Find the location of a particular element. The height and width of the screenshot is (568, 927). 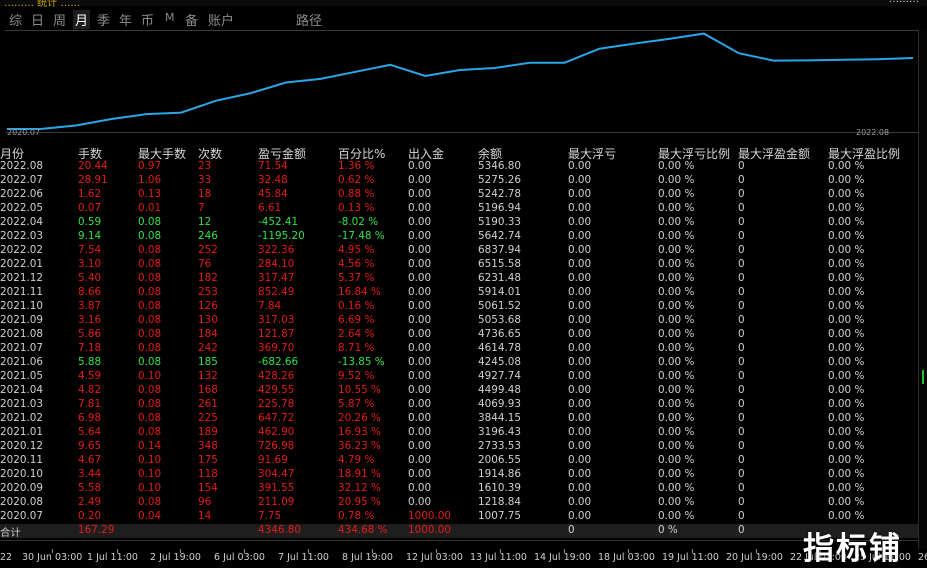

tab-week: 周 is located at coordinates (60, 21).